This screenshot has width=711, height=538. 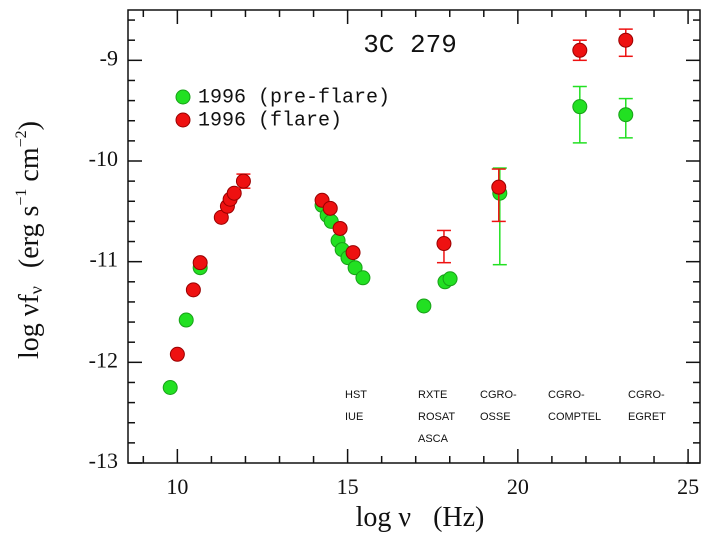 What do you see at coordinates (103, 359) in the screenshot?
I see `y-tick-label: -12` at bounding box center [103, 359].